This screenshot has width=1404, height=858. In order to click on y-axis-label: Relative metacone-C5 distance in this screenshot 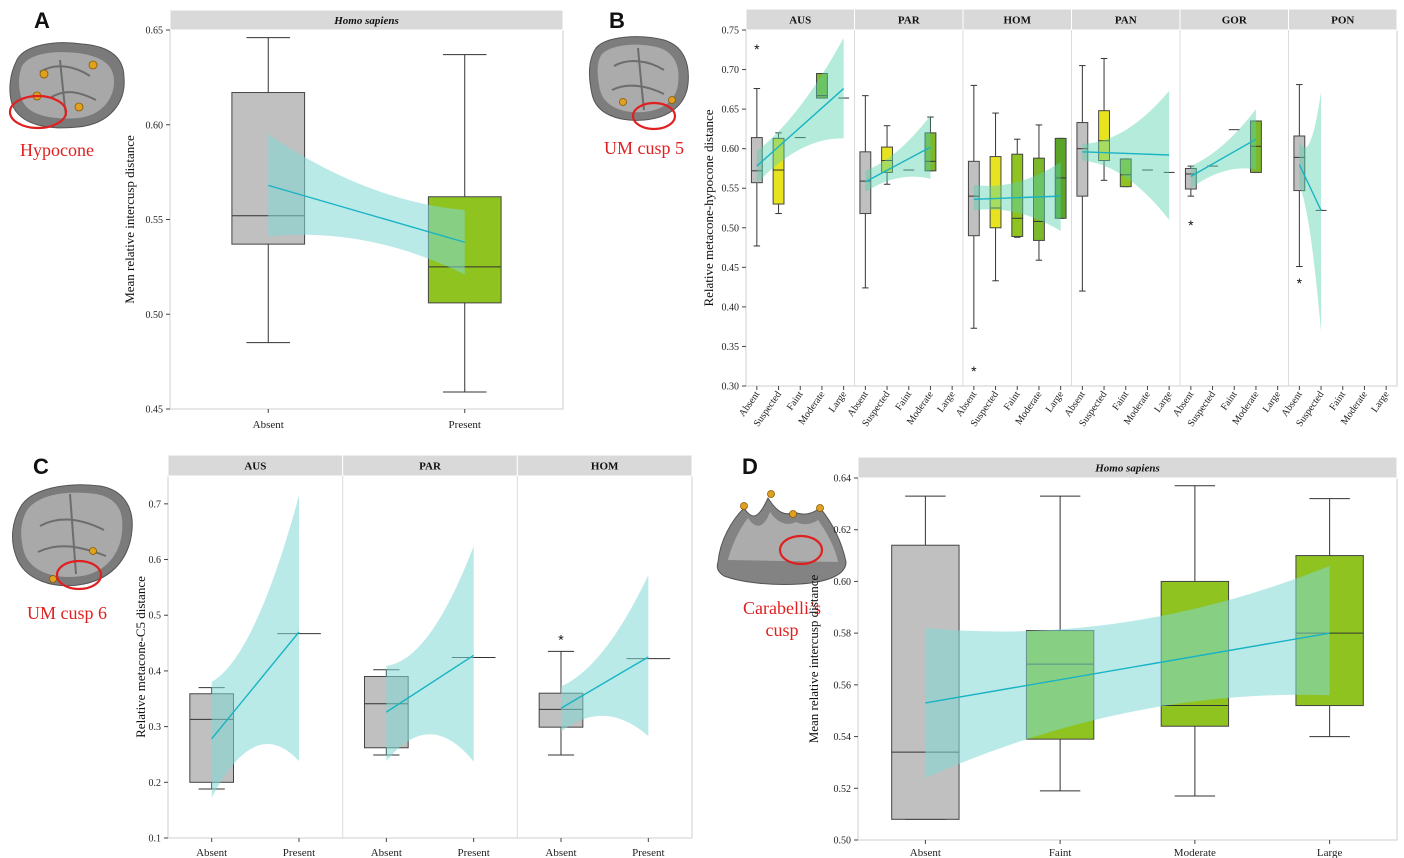, I will do `click(140, 657)`.